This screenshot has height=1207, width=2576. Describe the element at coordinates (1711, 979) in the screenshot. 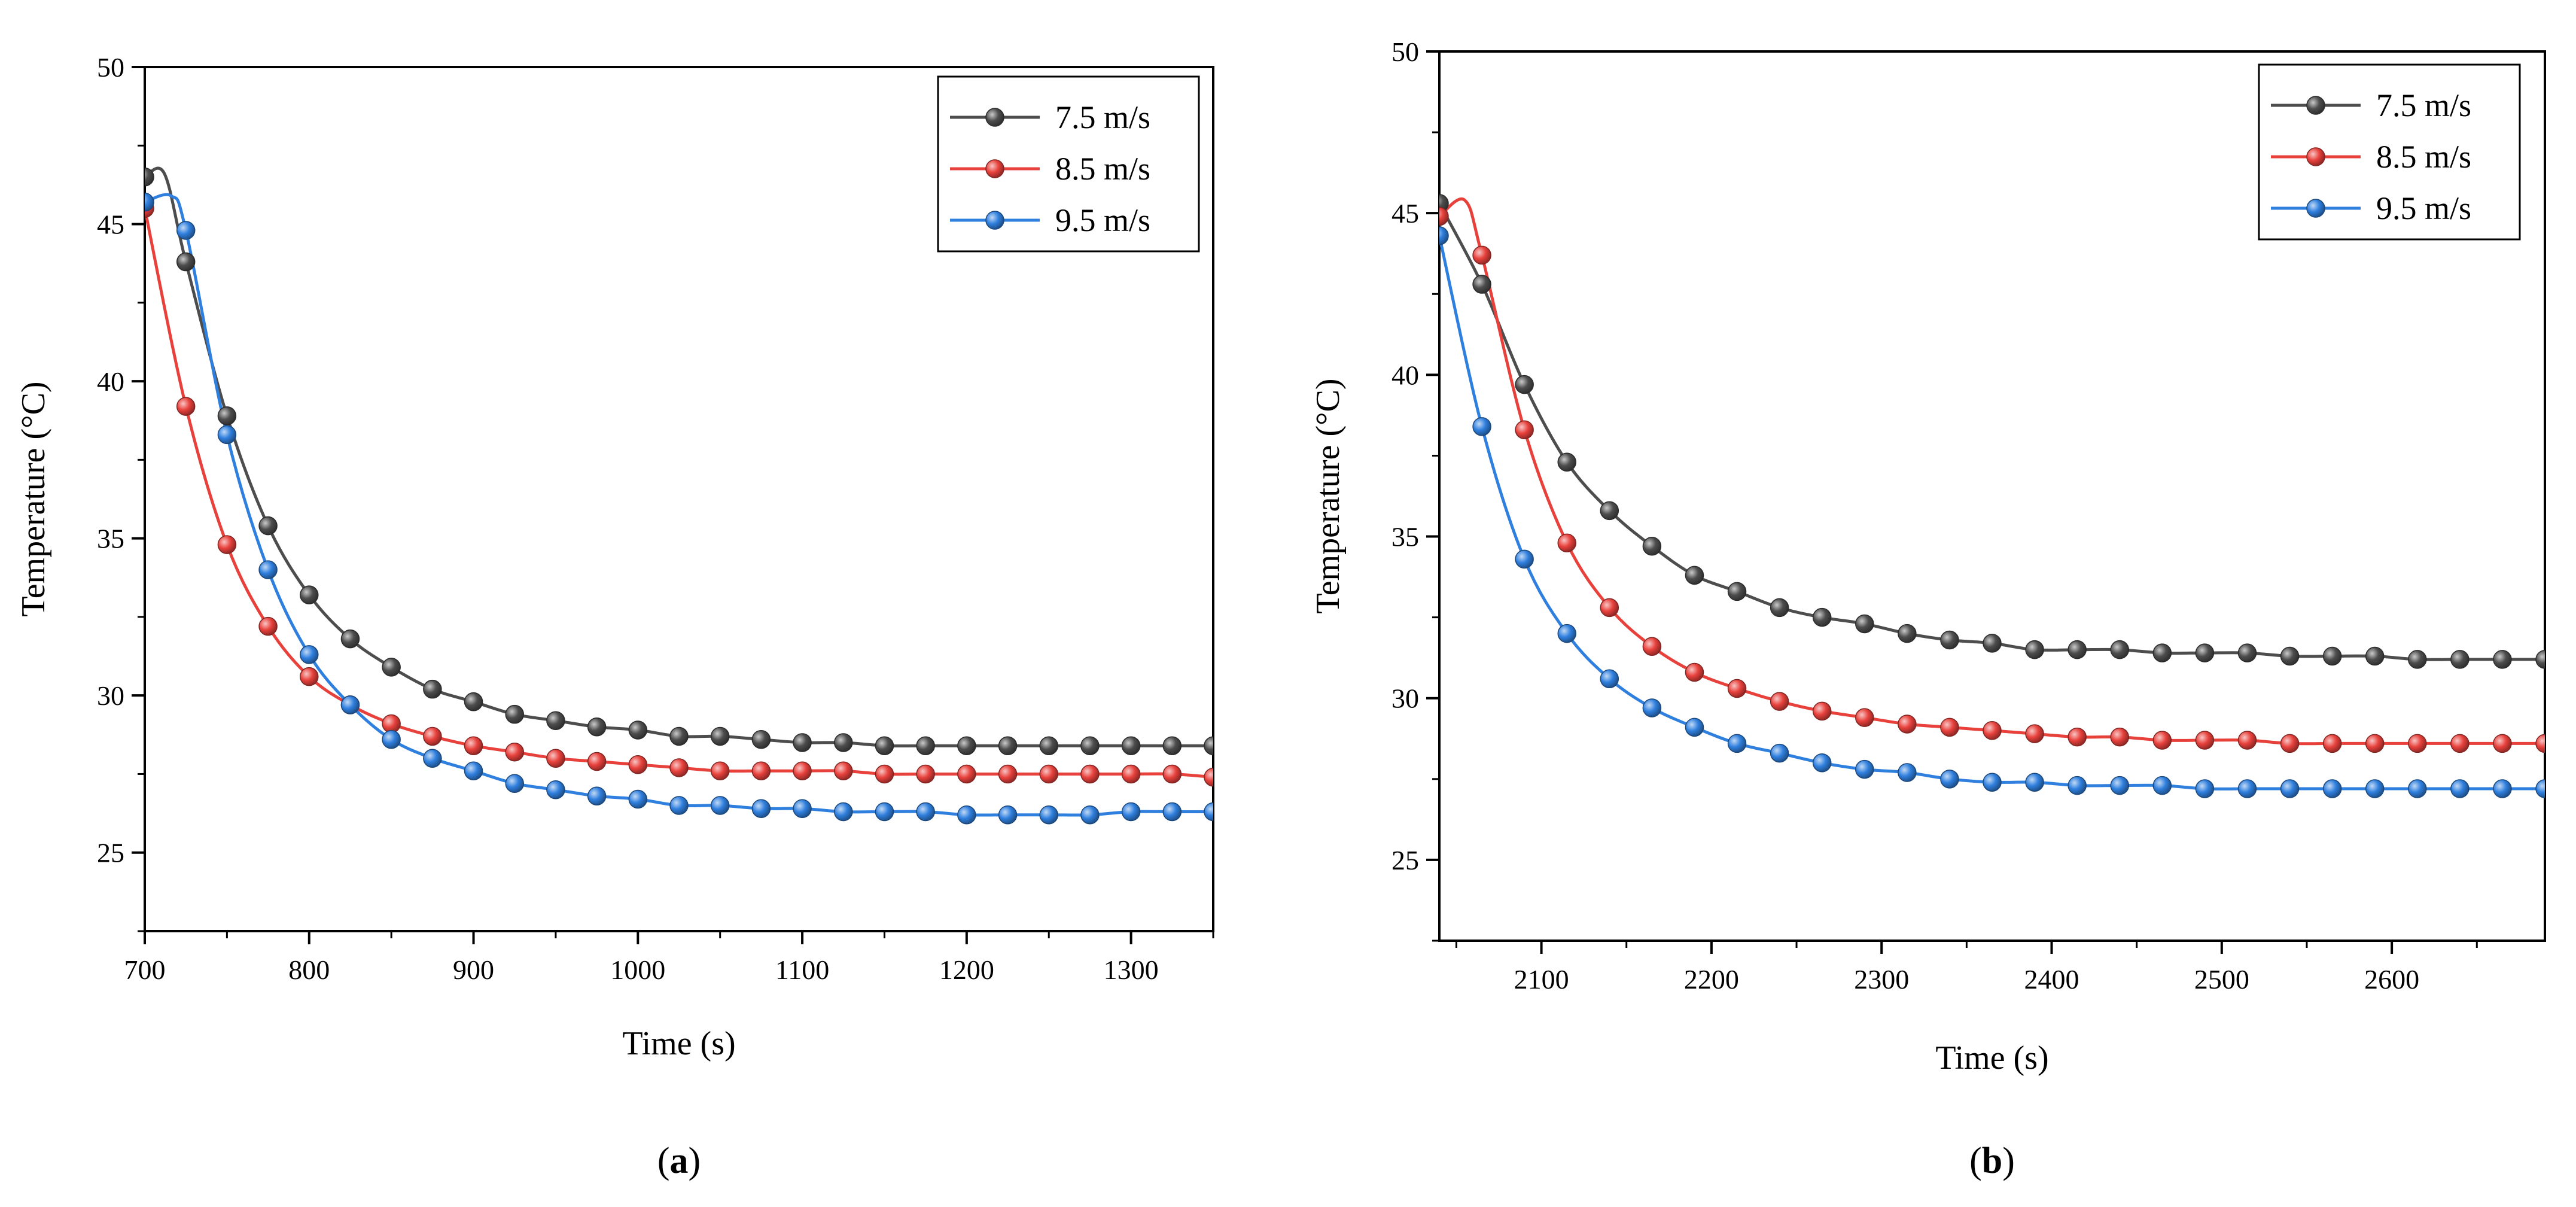

I see `x-tick-label: 2200` at that location.